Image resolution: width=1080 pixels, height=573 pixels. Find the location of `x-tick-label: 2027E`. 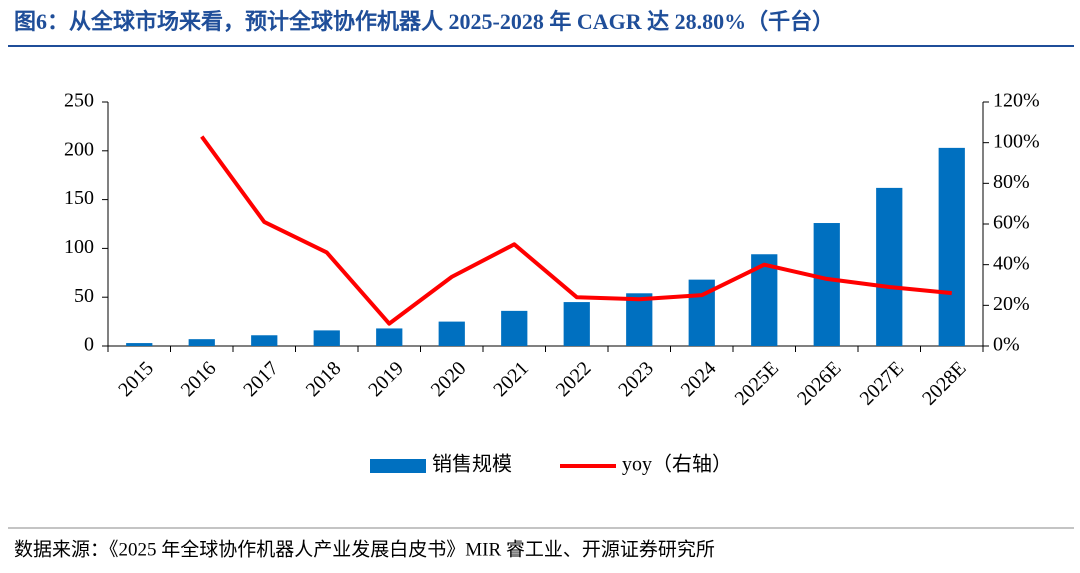

x-tick-label: 2027E is located at coordinates (882, 383).